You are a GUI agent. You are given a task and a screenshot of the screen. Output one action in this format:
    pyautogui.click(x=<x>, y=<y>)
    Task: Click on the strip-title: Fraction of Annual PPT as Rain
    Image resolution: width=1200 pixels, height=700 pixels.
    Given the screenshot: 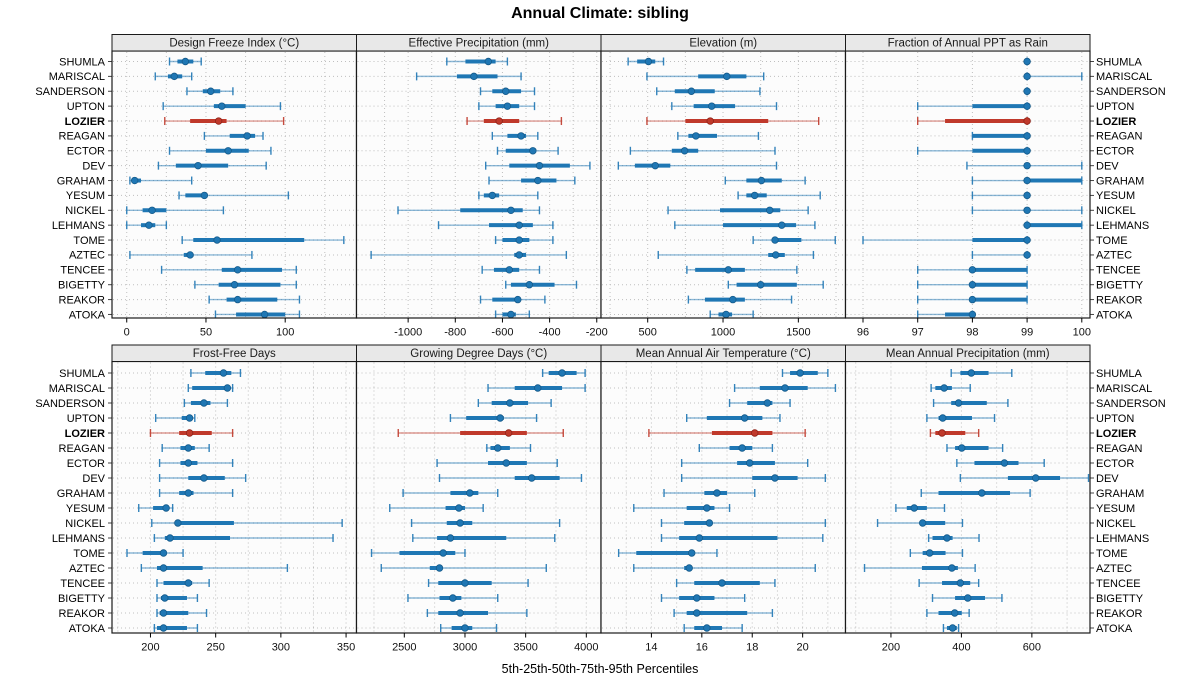 What is the action you would take?
    pyautogui.click(x=968, y=44)
    